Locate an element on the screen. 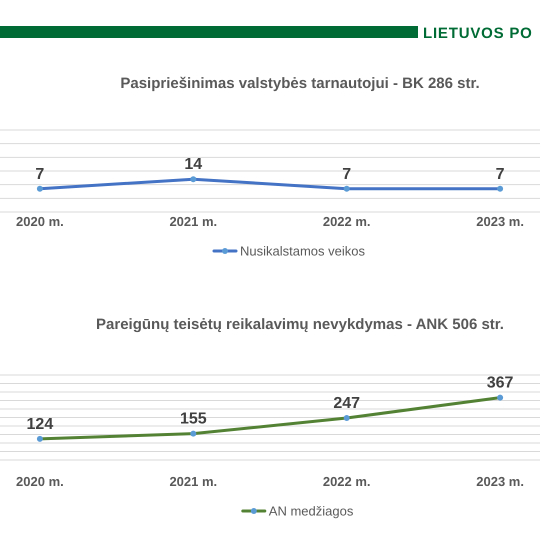 This screenshot has height=540, width=540. data-label: 14 is located at coordinates (193, 165).